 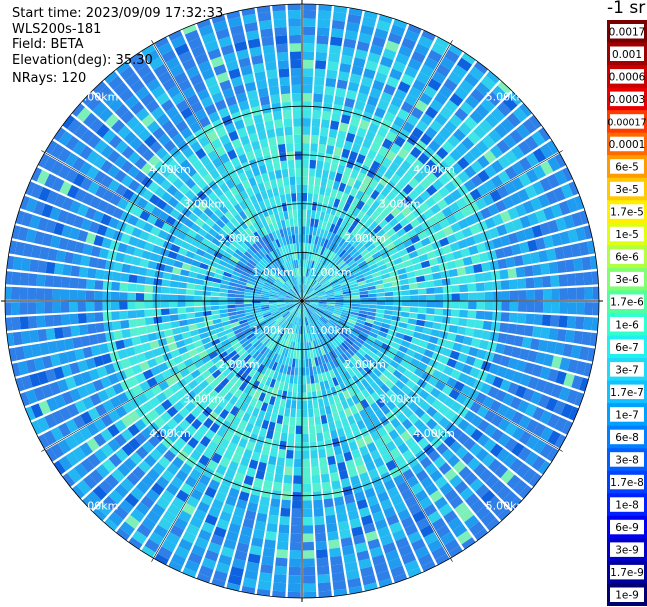 I want to click on colorbar-label-box, so click(x=627, y=594).